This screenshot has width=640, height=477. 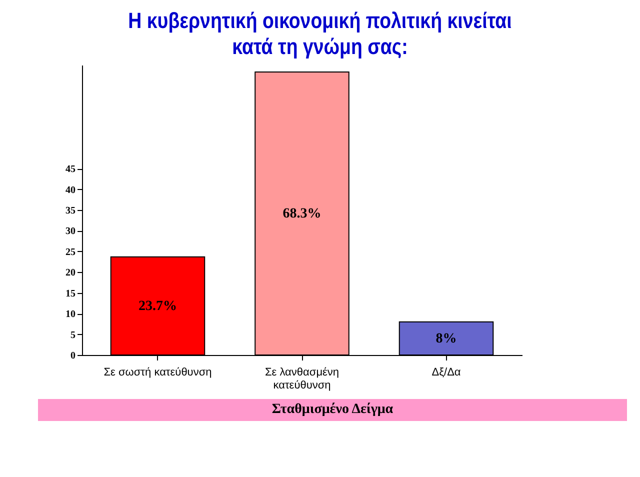 I want to click on y-tick-label: 15, so click(x=71, y=294).